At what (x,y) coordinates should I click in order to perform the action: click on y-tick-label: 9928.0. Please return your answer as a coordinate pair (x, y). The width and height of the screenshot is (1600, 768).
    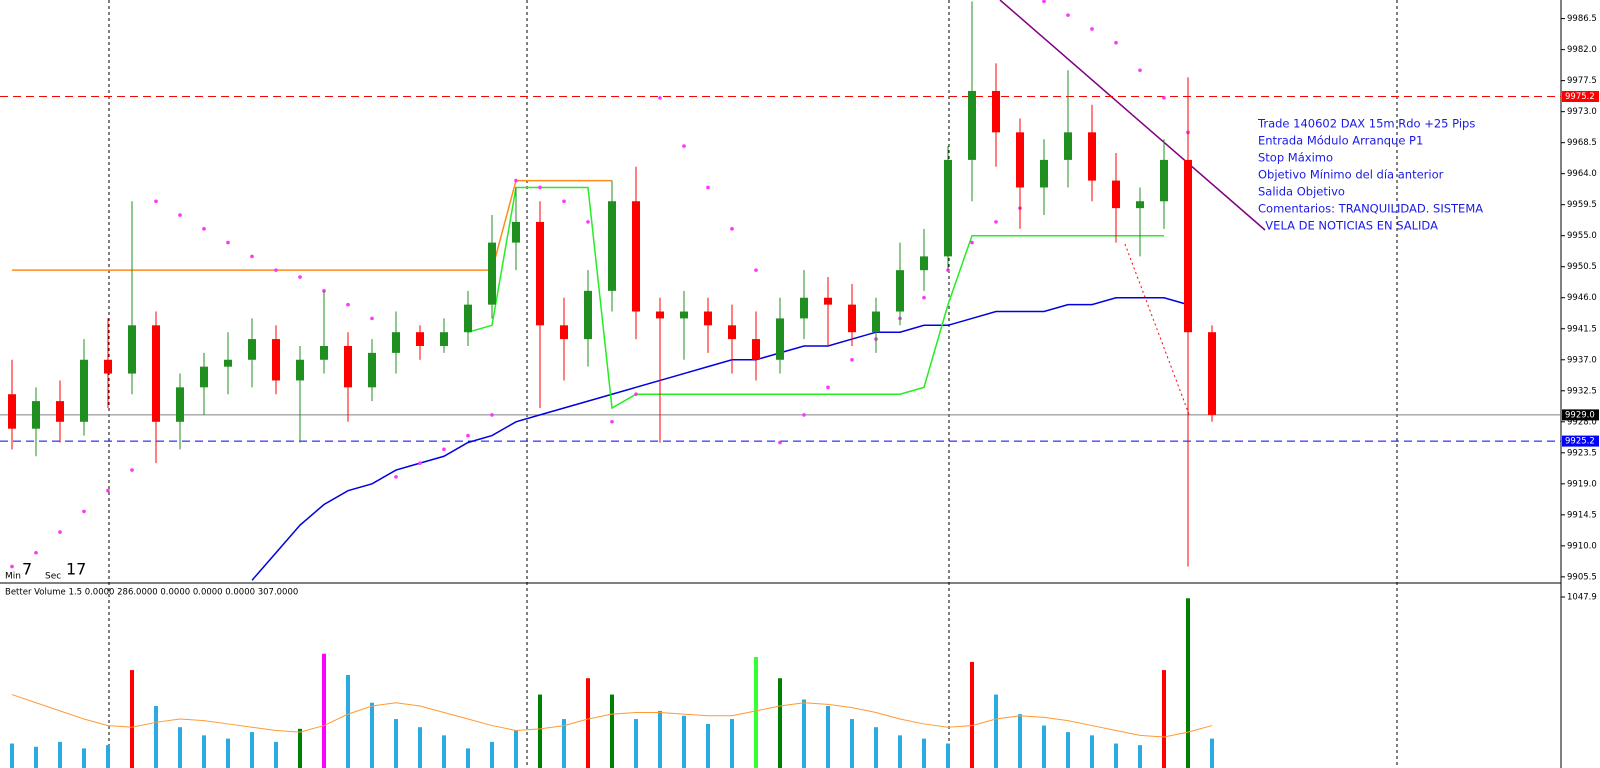
    Looking at the image, I should click on (1582, 422).